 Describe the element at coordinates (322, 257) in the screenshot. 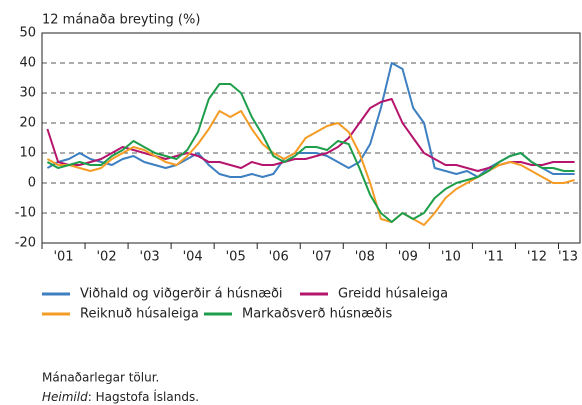

I see `x-tick-label: '07` at that location.